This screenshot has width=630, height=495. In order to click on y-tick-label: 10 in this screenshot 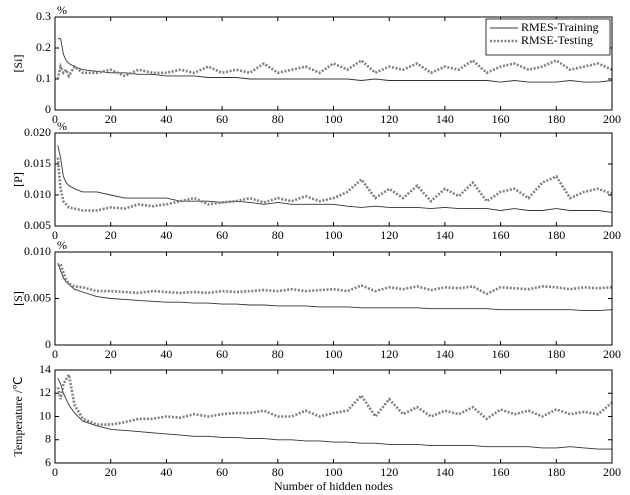, I will do `click(45, 415)`.